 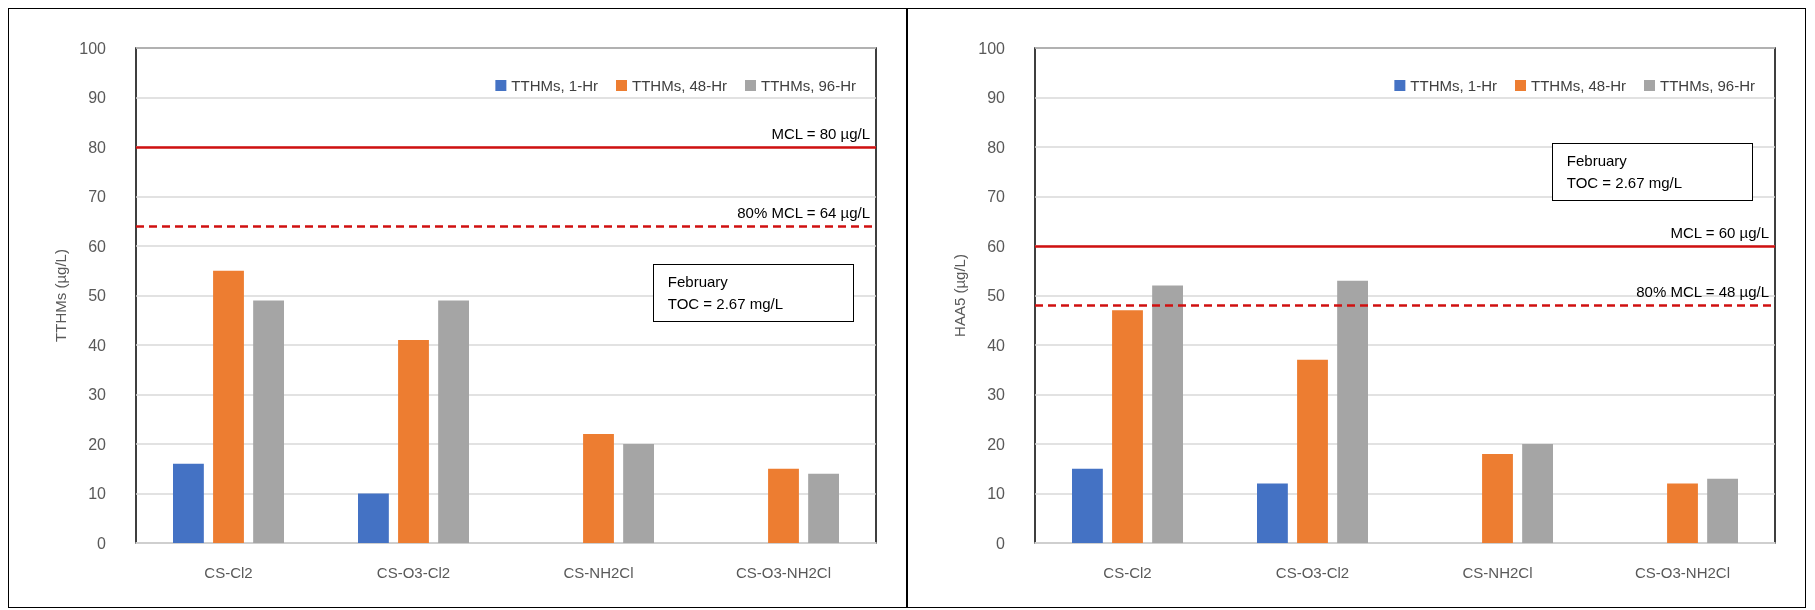 What do you see at coordinates (1719, 232) in the screenshot?
I see `ref-line-label: MCL = 60 µg/L` at bounding box center [1719, 232].